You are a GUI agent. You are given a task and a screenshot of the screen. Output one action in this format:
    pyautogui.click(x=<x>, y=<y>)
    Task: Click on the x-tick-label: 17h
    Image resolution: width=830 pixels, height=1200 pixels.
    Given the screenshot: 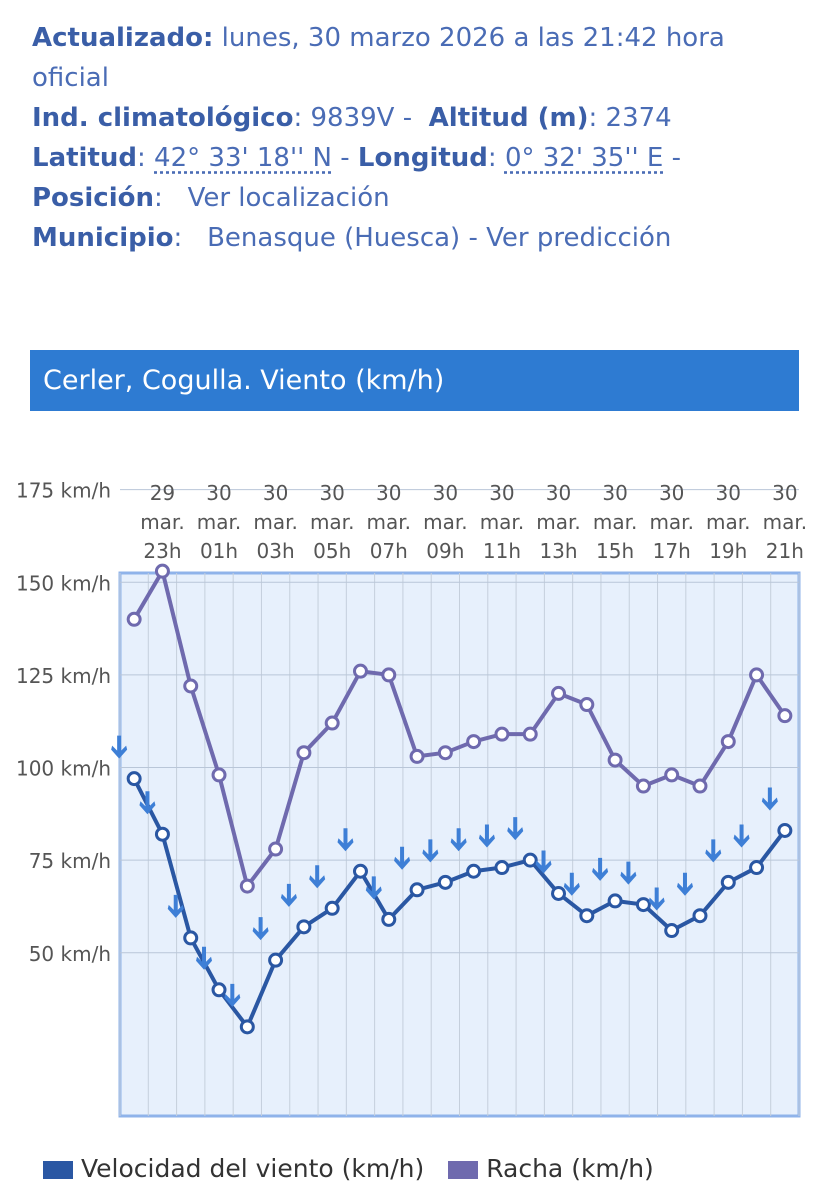 What is the action you would take?
    pyautogui.click(x=672, y=551)
    